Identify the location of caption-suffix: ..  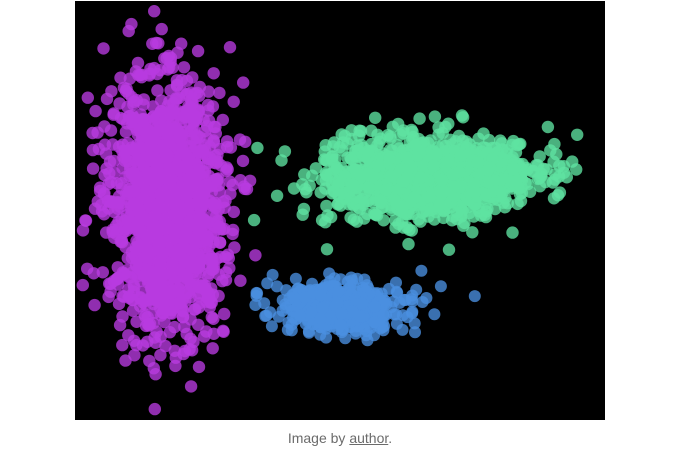
(390, 438).